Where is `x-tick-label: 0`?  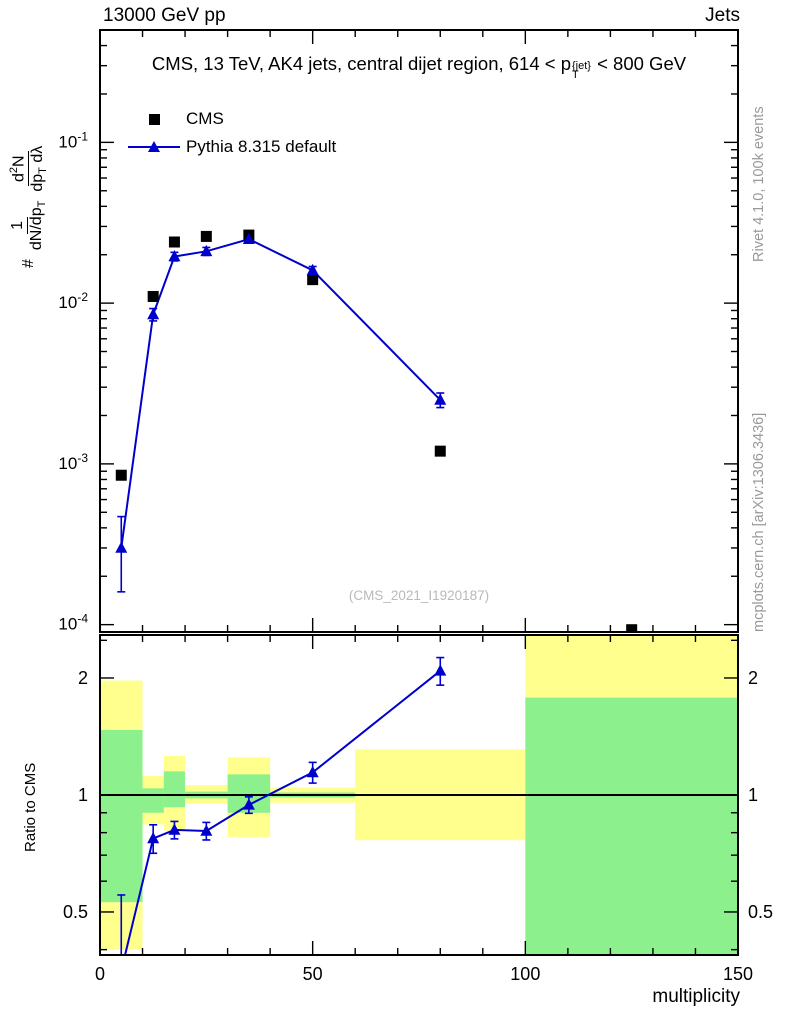 x-tick-label: 0 is located at coordinates (100, 974).